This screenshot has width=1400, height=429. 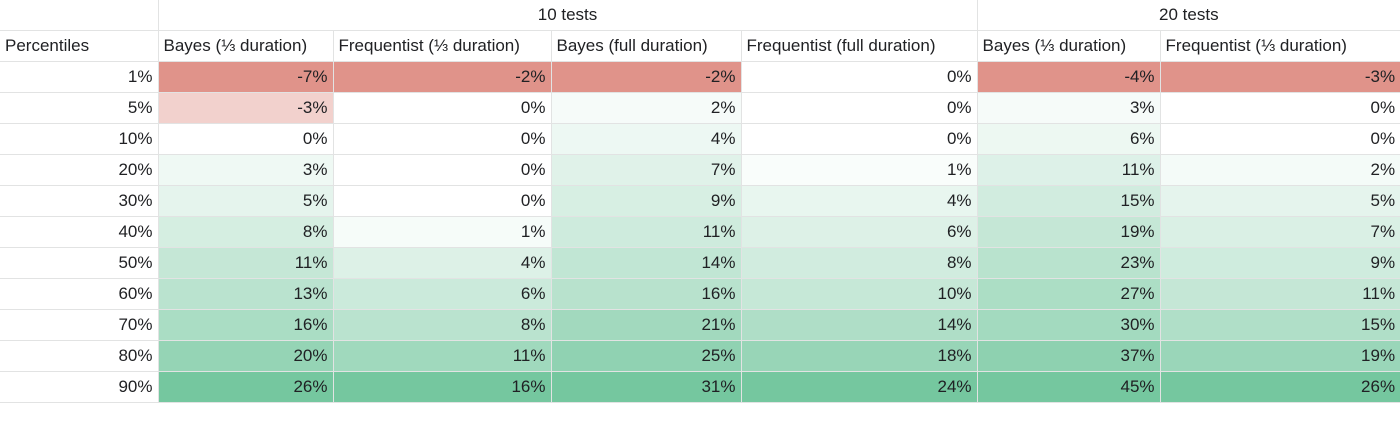 What do you see at coordinates (246, 294) in the screenshot?
I see `value-cell: 13%` at bounding box center [246, 294].